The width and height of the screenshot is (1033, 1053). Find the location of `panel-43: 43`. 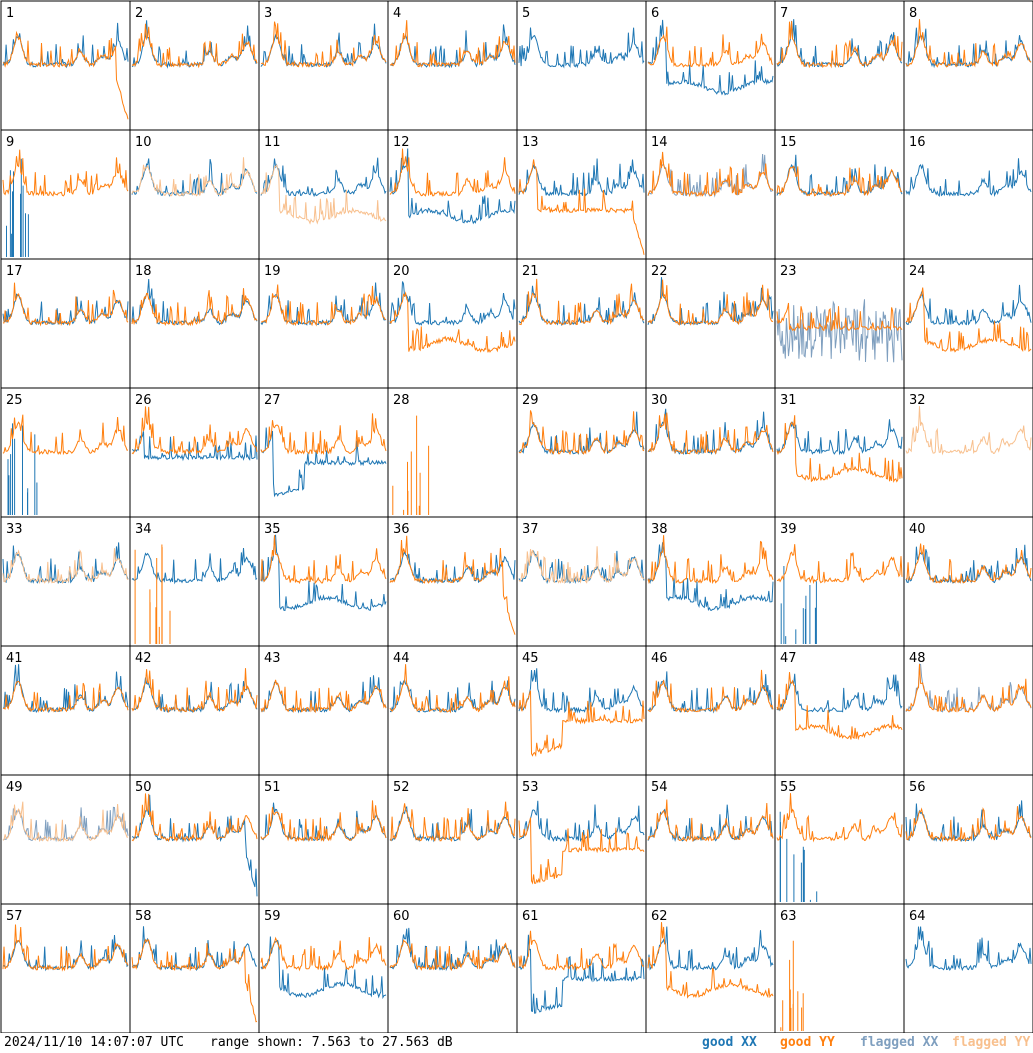

panel-43: 43 is located at coordinates (323, 710).